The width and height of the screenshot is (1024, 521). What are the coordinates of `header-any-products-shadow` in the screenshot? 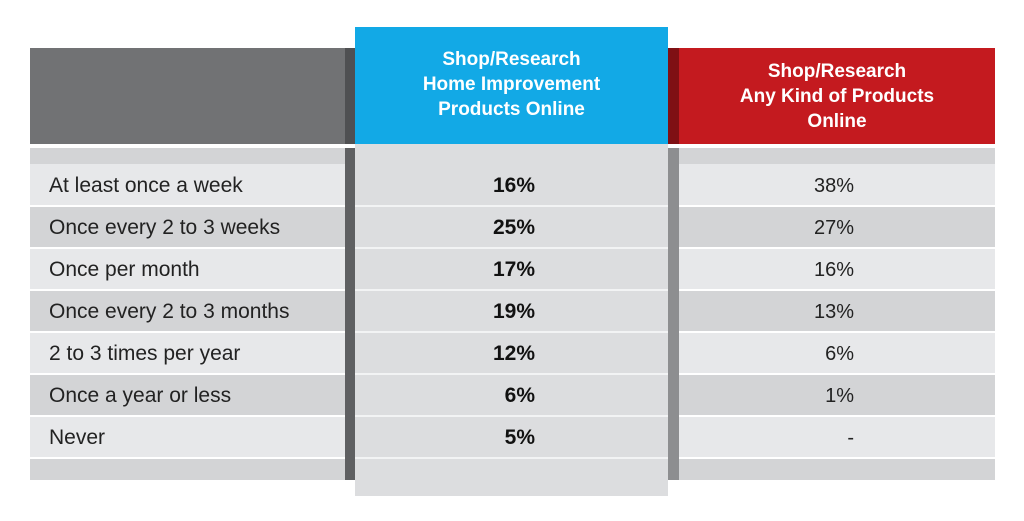 It's located at (673, 96).